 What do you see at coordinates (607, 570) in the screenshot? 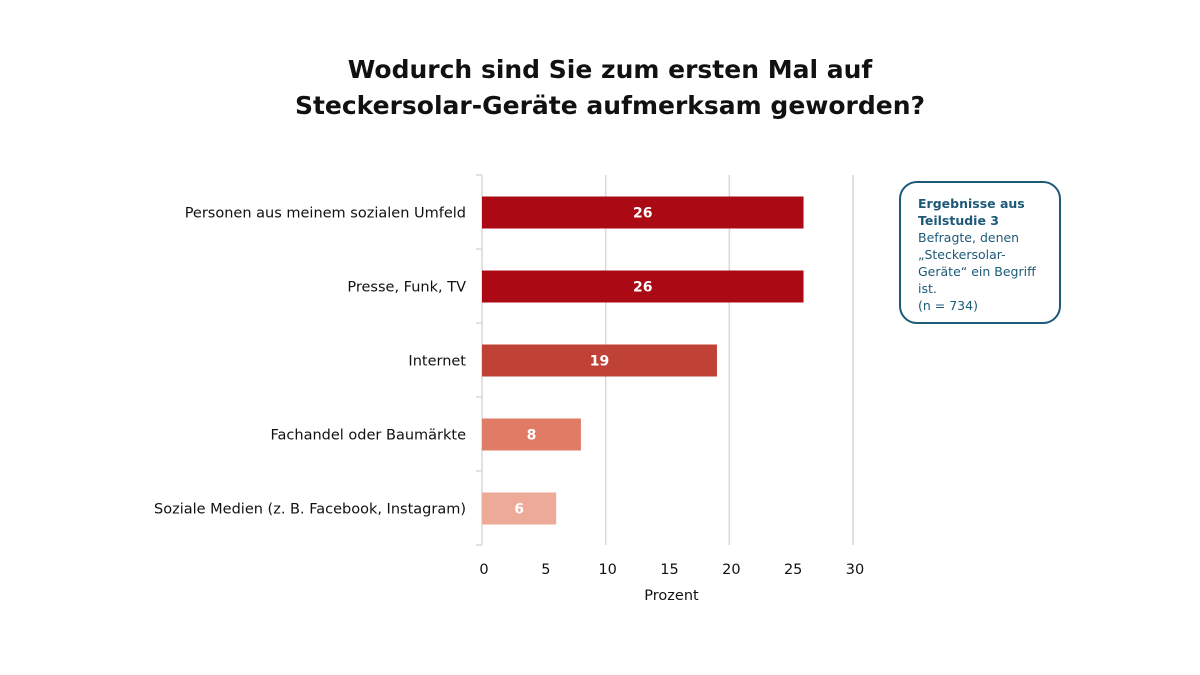
I see `x-tick-label: 10` at bounding box center [607, 570].